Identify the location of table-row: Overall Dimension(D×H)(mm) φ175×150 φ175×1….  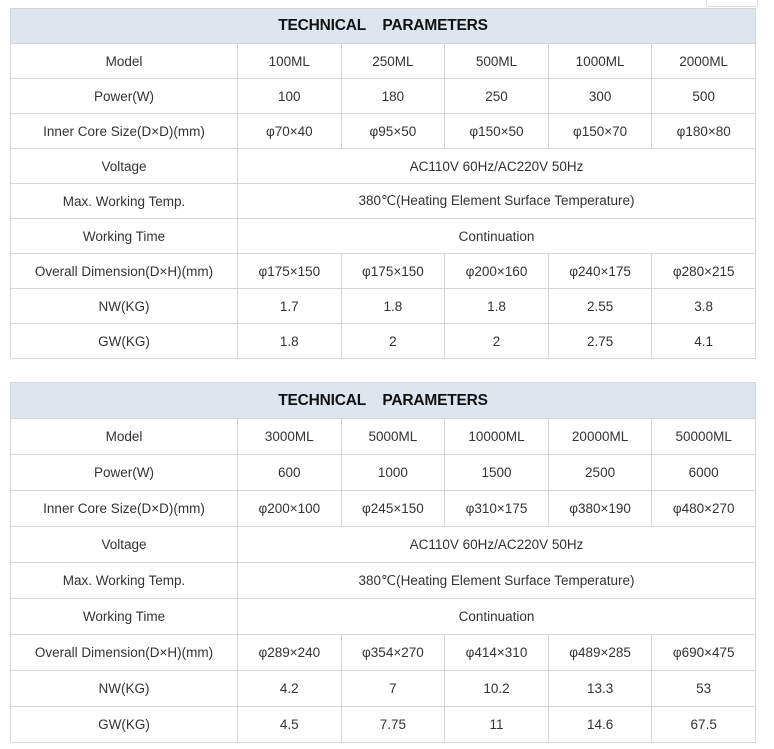
(383, 271).